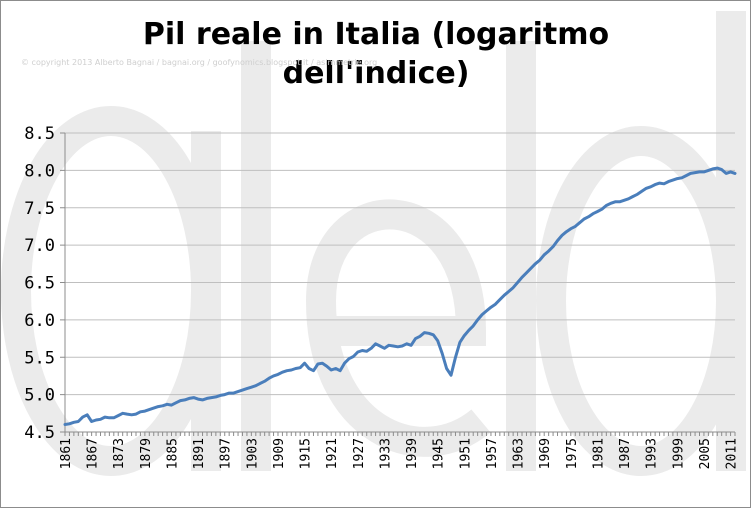 The image size is (751, 508). Describe the element at coordinates (146, 453) in the screenshot. I see `x-tick-label: 1879` at that location.